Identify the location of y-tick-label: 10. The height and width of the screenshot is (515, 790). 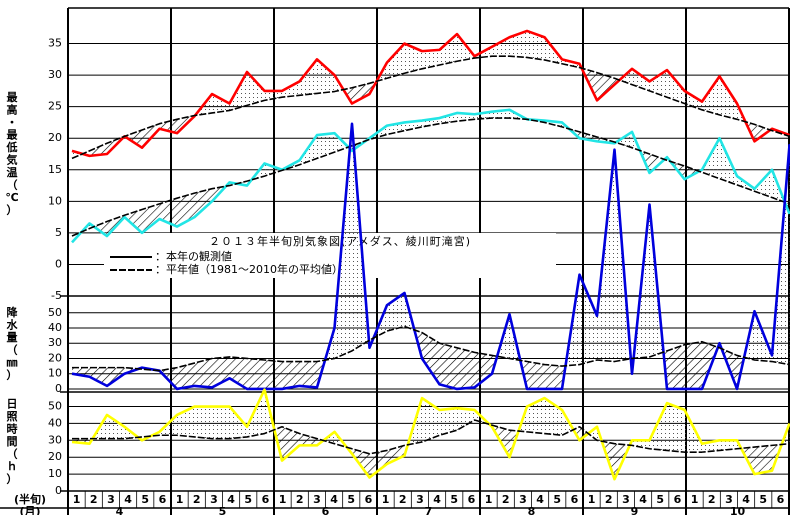
(55, 473).